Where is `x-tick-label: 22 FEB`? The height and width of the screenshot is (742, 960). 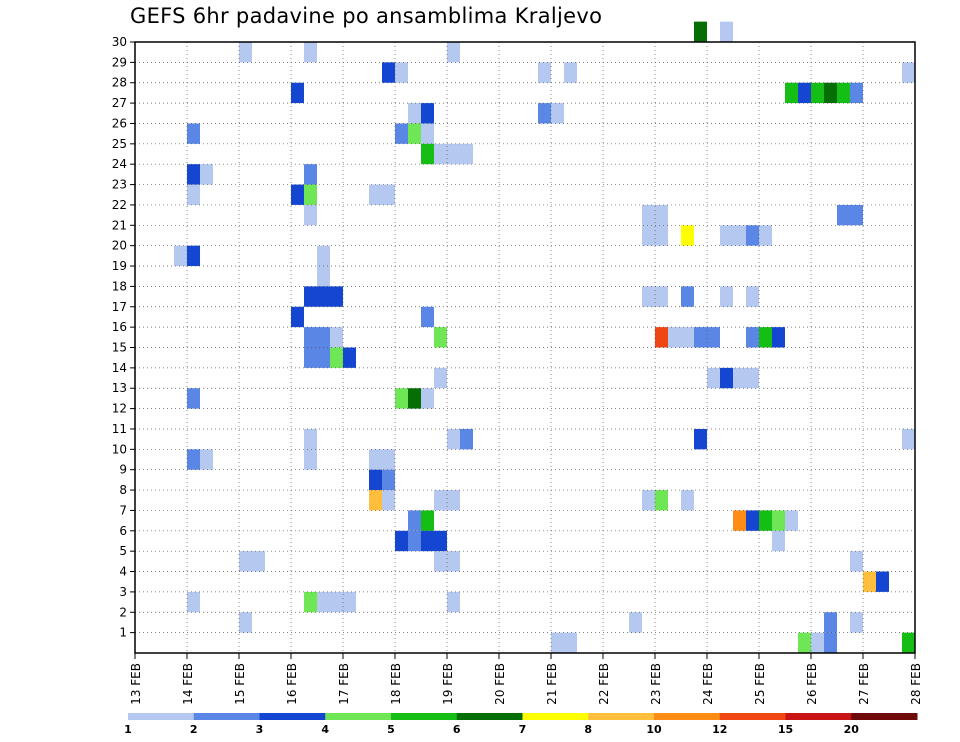 x-tick-label: 22 FEB is located at coordinates (604, 684).